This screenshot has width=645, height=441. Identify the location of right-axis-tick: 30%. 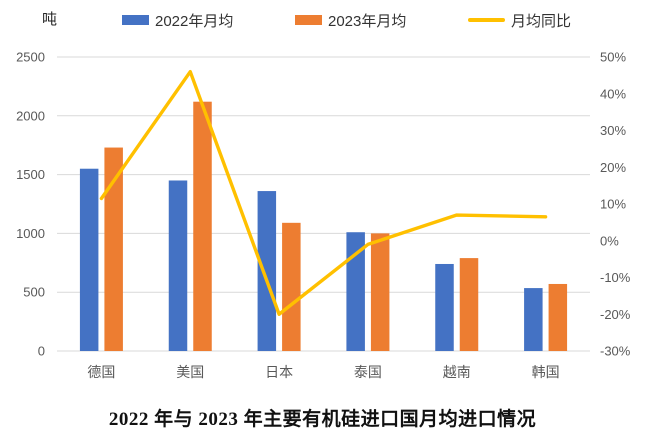
(613, 130).